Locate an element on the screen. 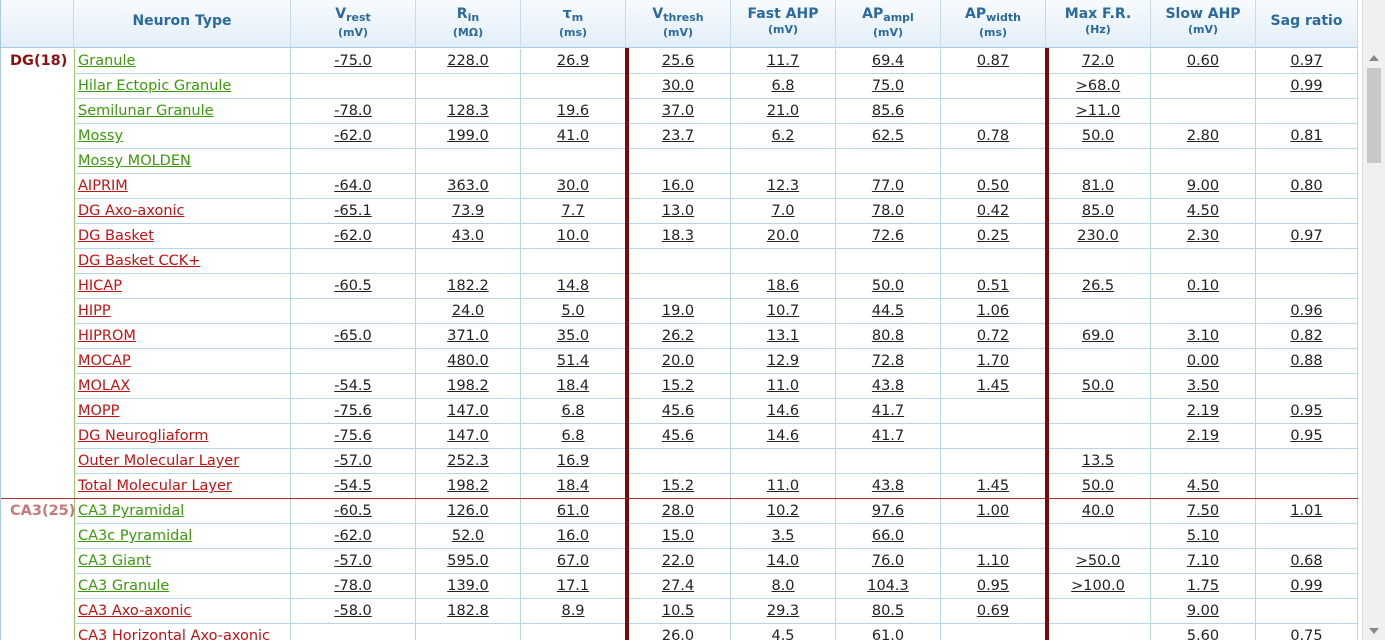  value-link: 198.2 is located at coordinates (468, 386).